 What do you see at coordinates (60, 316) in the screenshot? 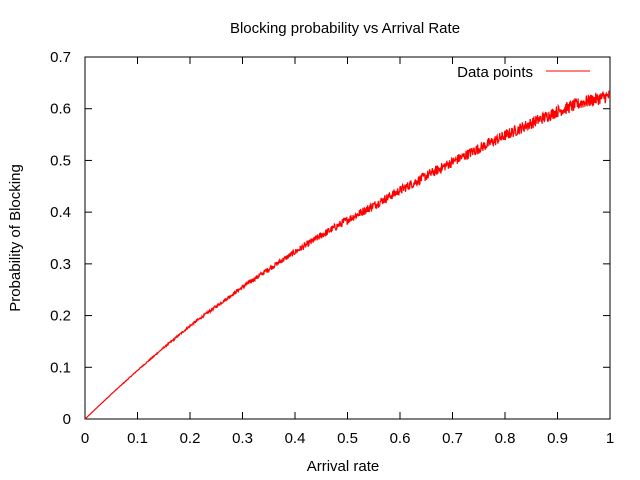
I see `y-tick-label: 0.2` at bounding box center [60, 316].